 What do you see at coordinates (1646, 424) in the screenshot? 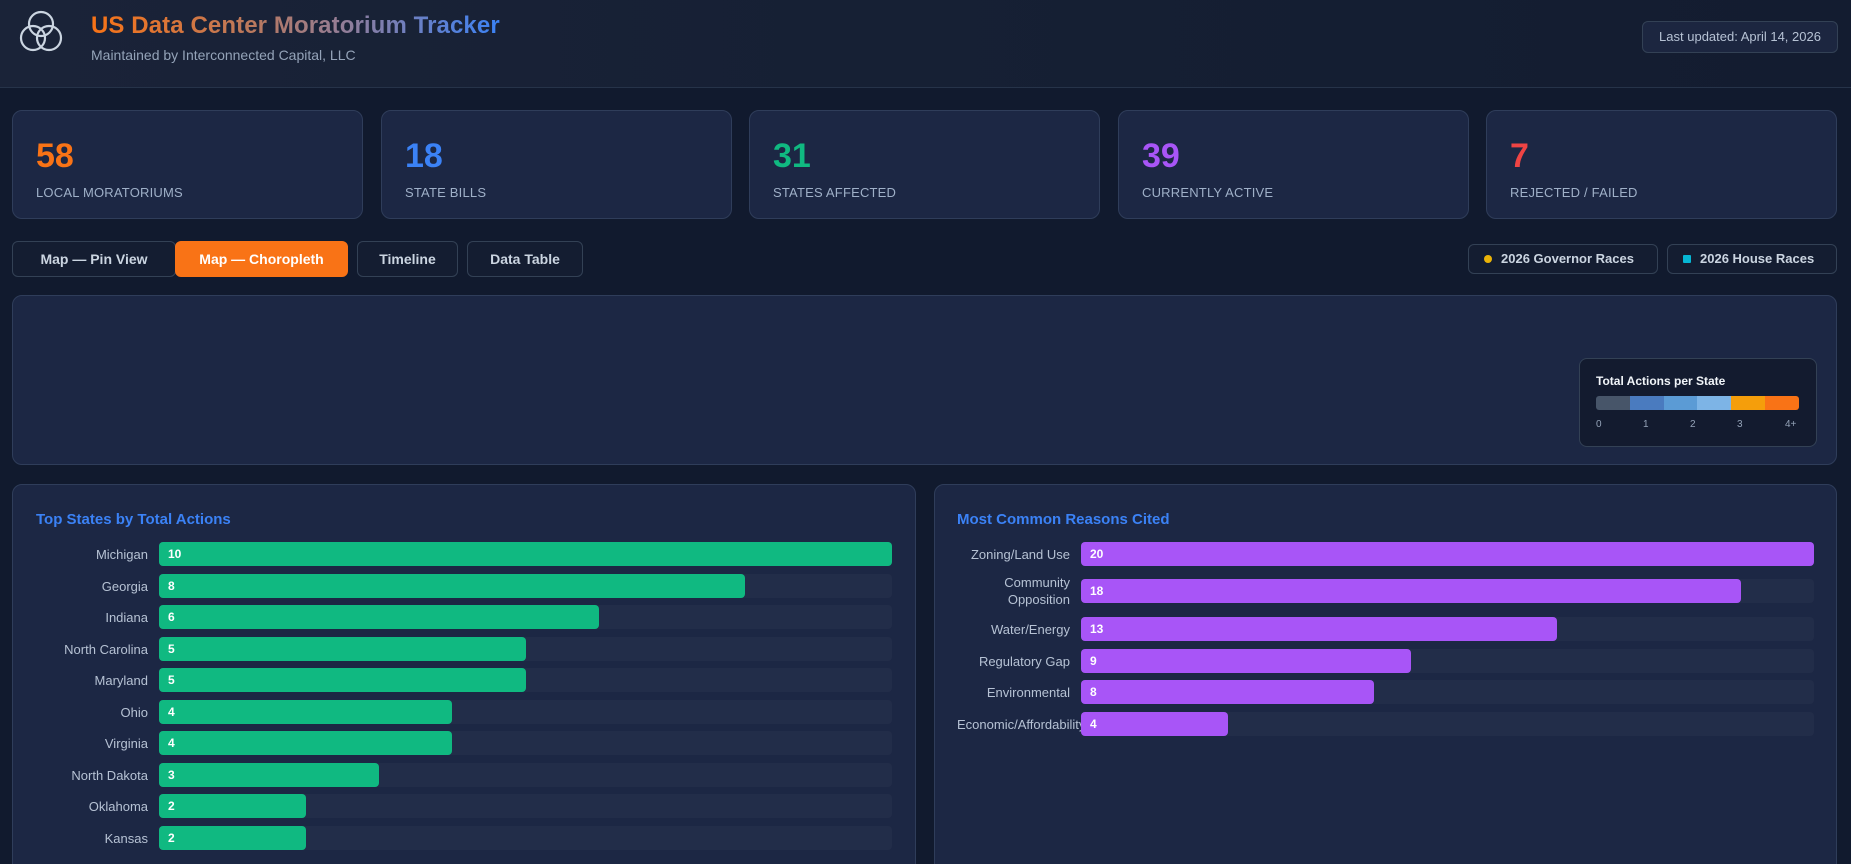
I see `legend-tick: 1` at bounding box center [1646, 424].